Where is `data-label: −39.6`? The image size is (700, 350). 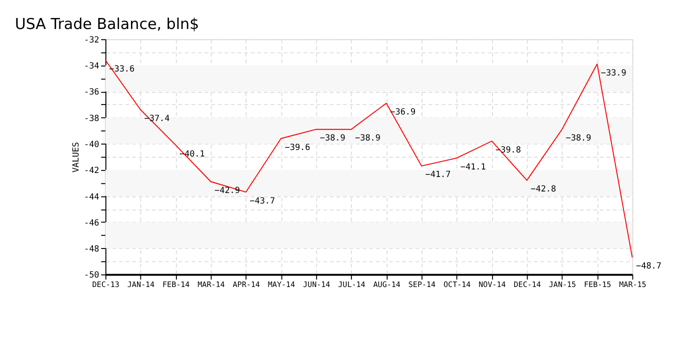
data-label: −39.6 is located at coordinates (297, 147).